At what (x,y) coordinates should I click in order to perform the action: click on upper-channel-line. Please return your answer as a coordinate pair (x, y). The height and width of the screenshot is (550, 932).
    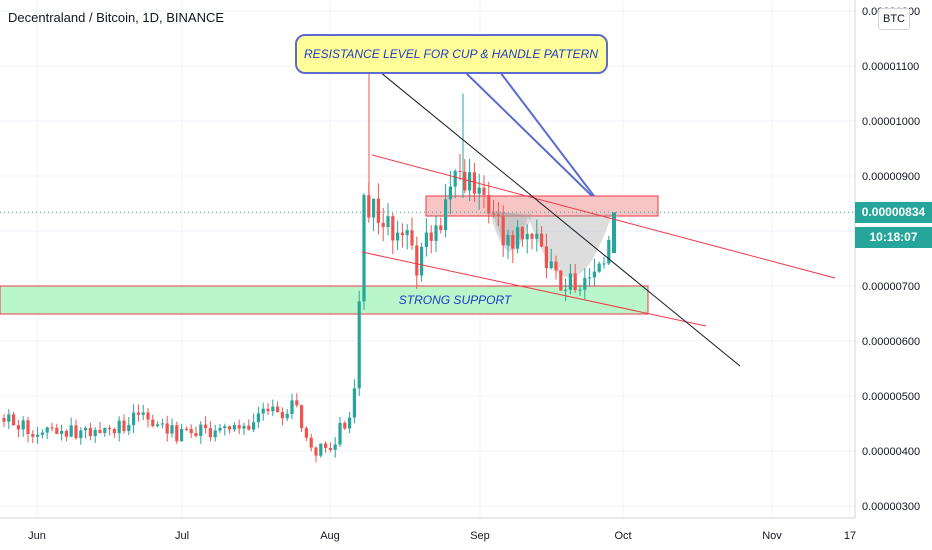
    Looking at the image, I should click on (603, 216).